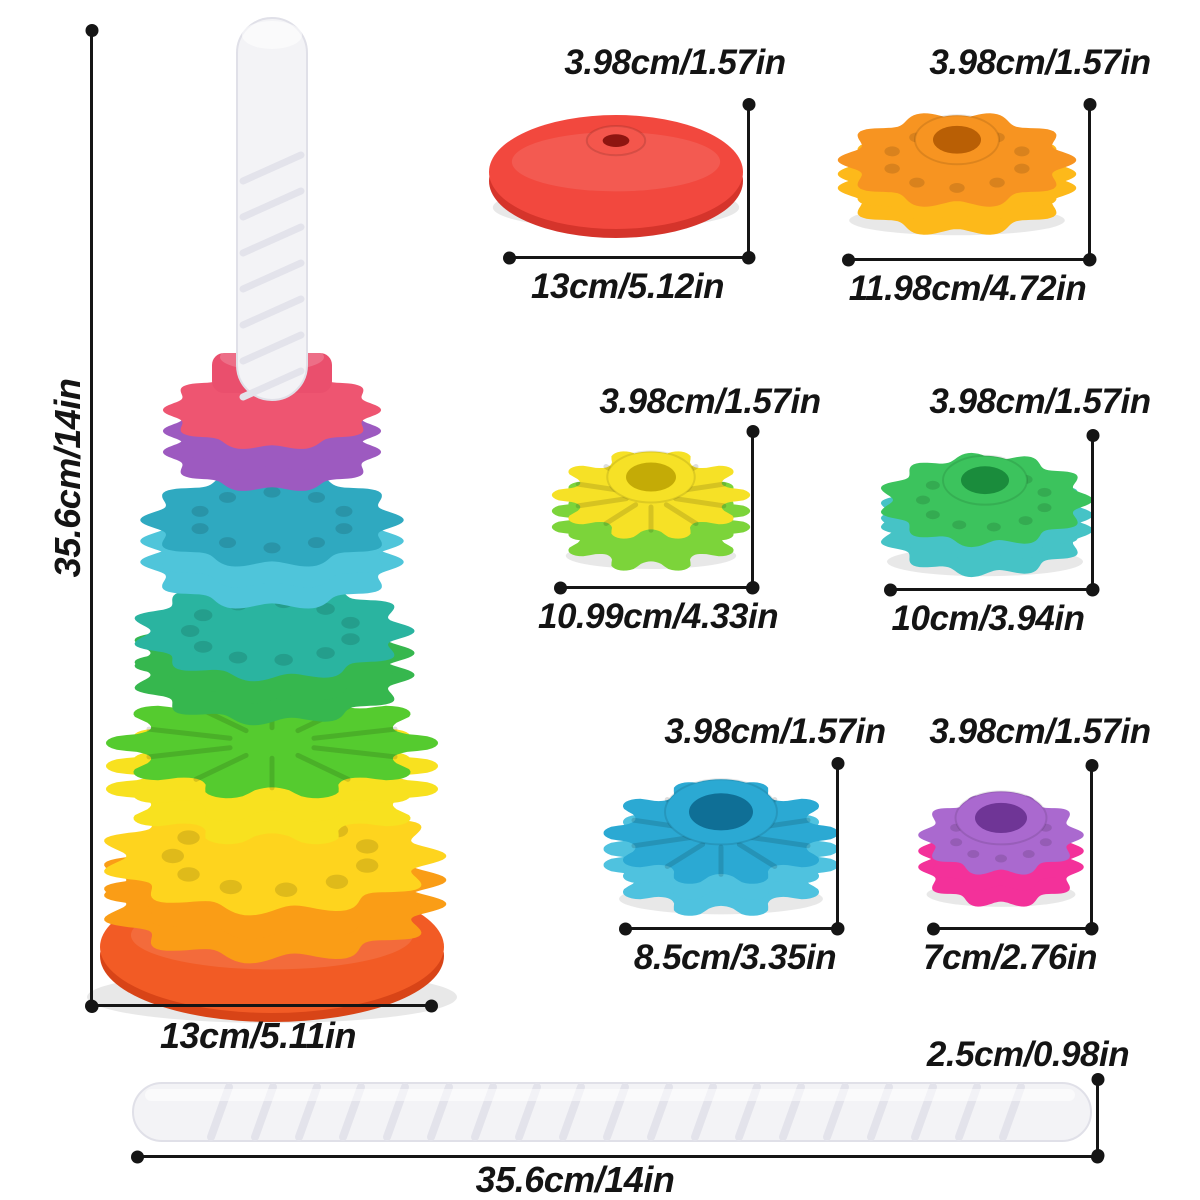 This screenshot has height=1200, width=1200. I want to click on tower-height-dimension-line, so click(91, 518).